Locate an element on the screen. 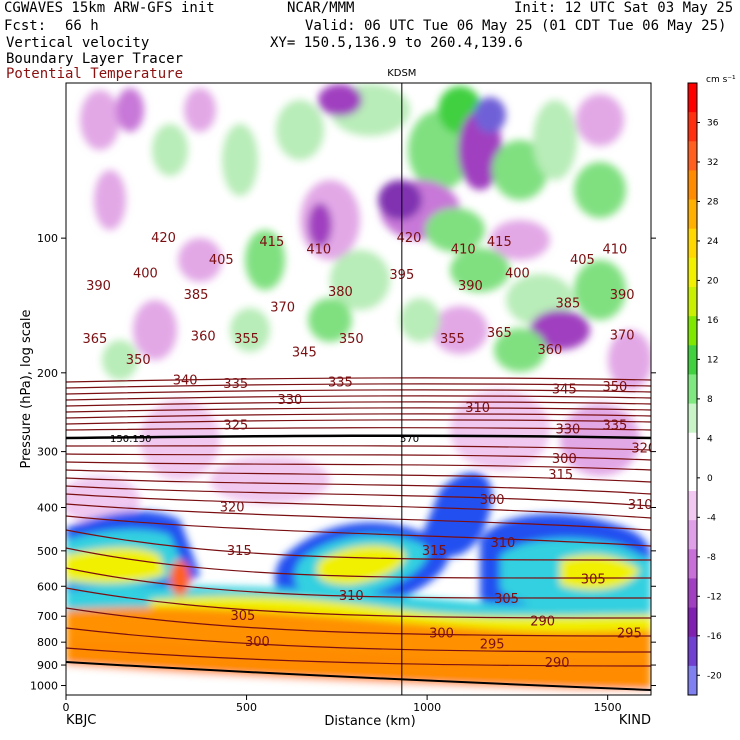 The width and height of the screenshot is (740, 740). x-tick-label: 1000 is located at coordinates (427, 707).